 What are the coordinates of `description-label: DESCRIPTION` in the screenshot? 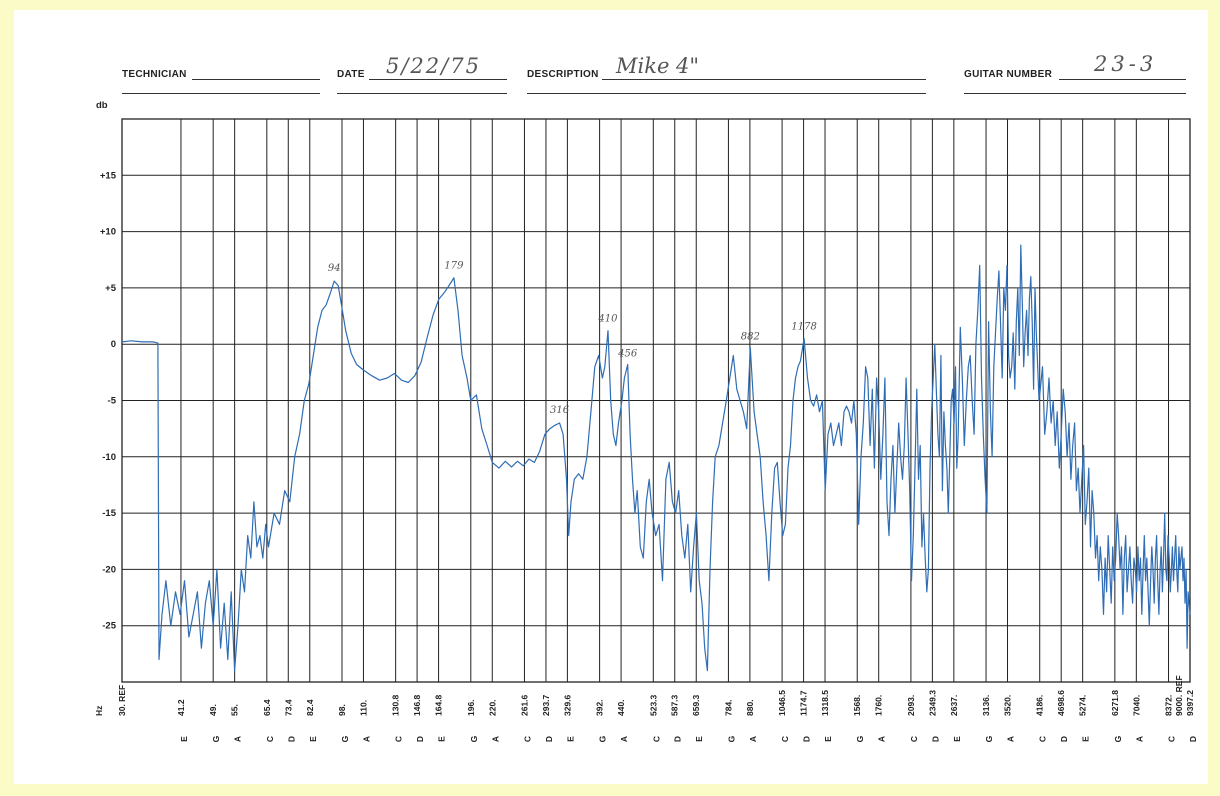 It's located at (563, 74).